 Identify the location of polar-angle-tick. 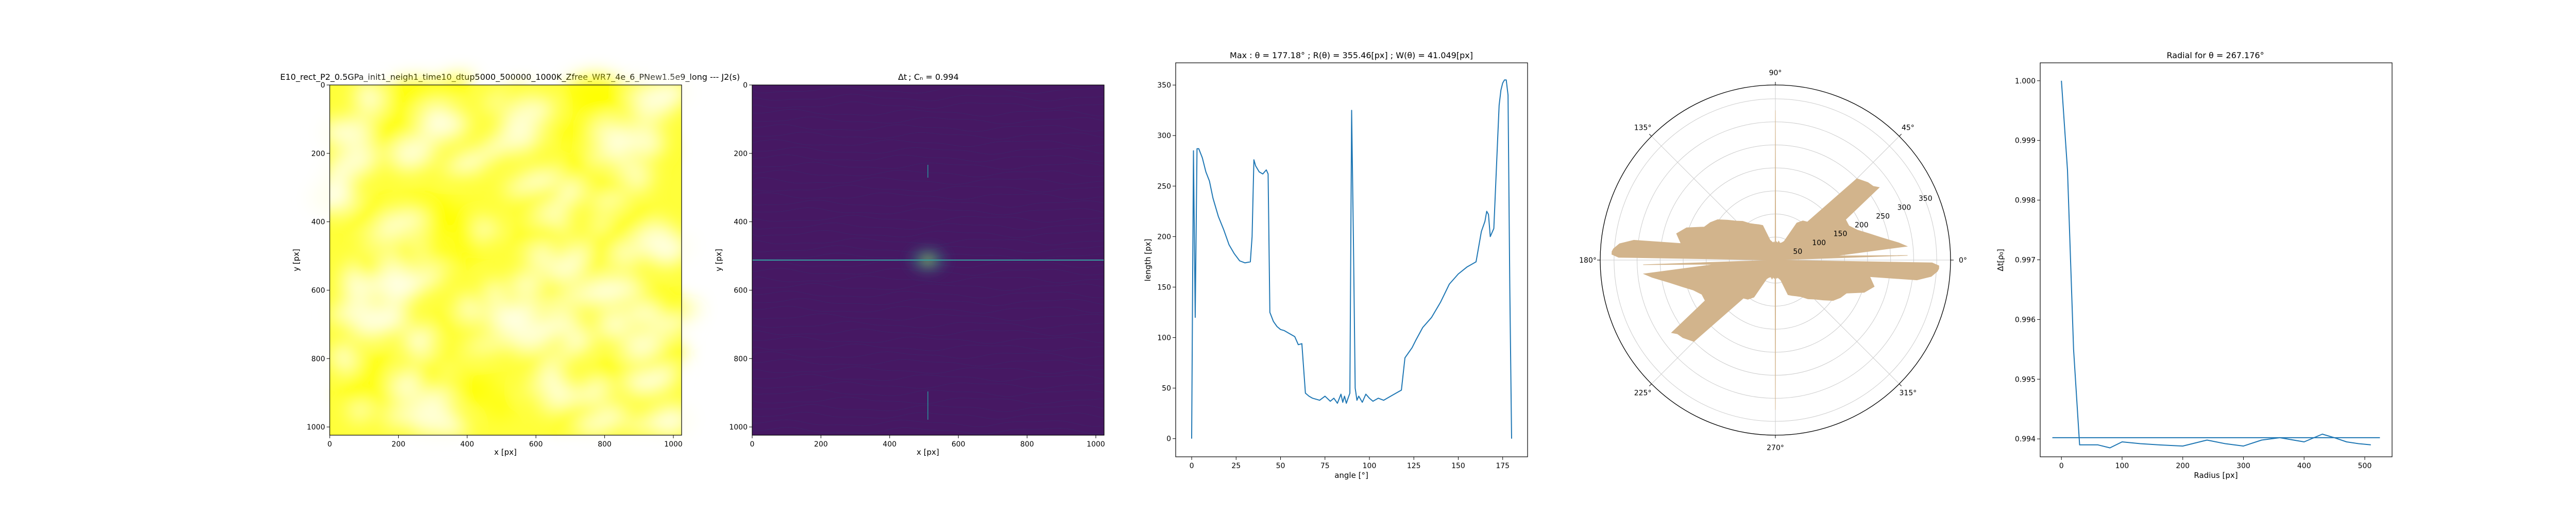
(1650, 385).